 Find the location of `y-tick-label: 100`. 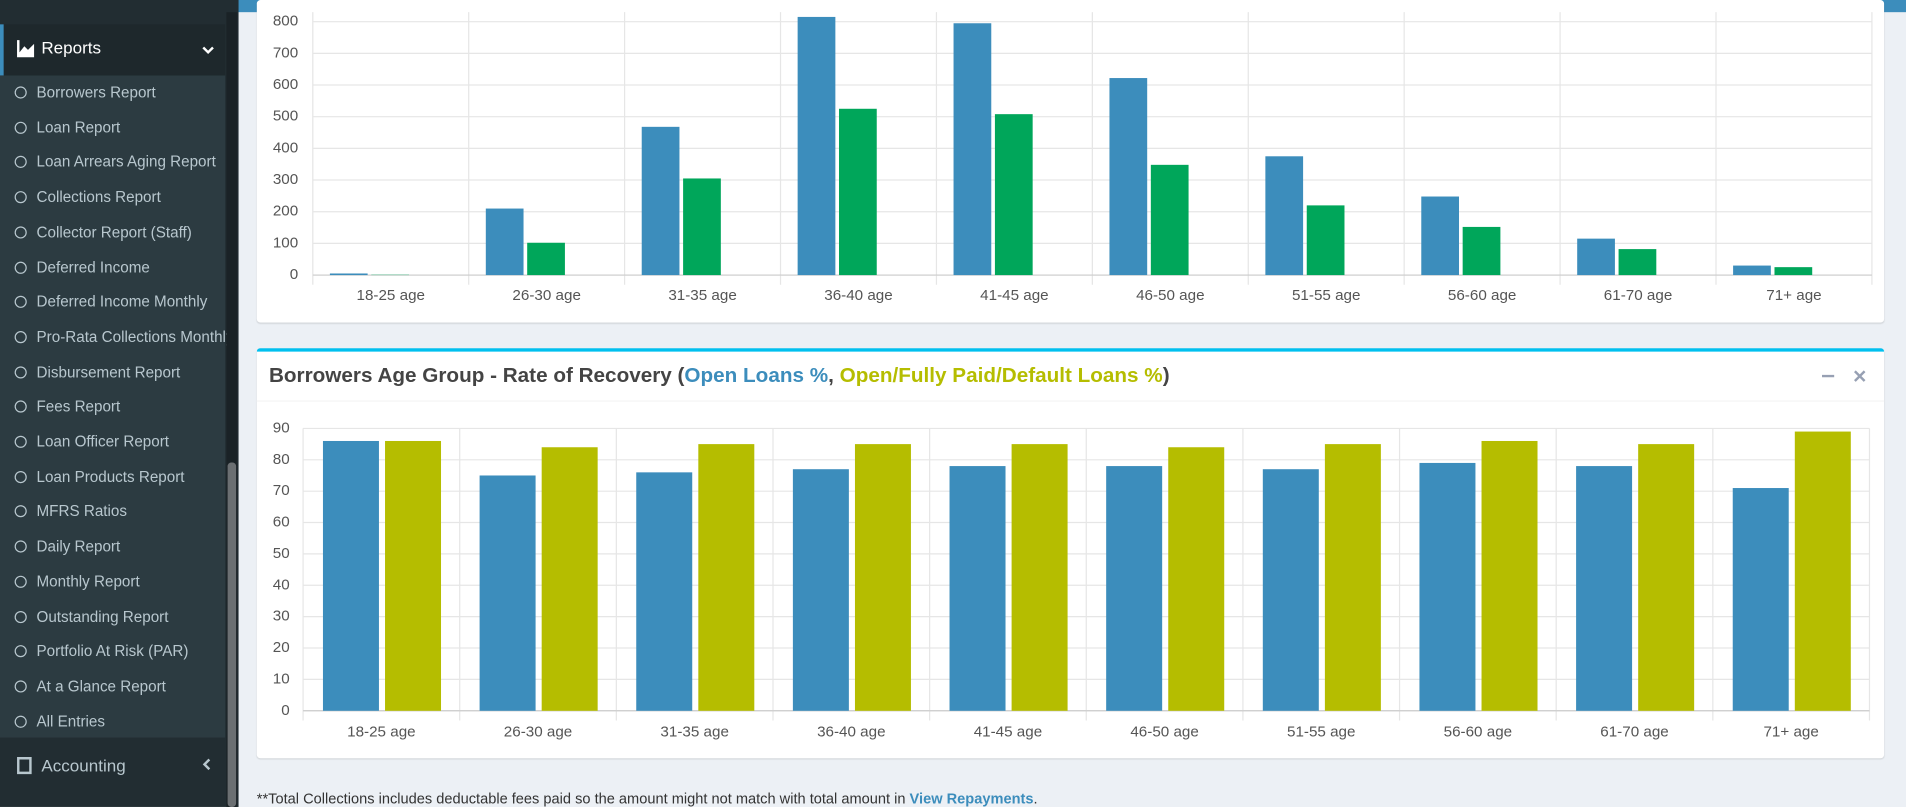

y-tick-label: 100 is located at coordinates (285, 242).